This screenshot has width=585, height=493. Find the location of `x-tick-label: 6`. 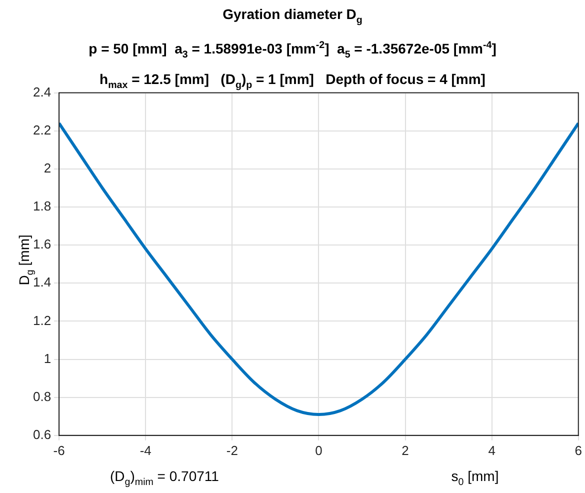

x-tick-label: 6 is located at coordinates (578, 450).